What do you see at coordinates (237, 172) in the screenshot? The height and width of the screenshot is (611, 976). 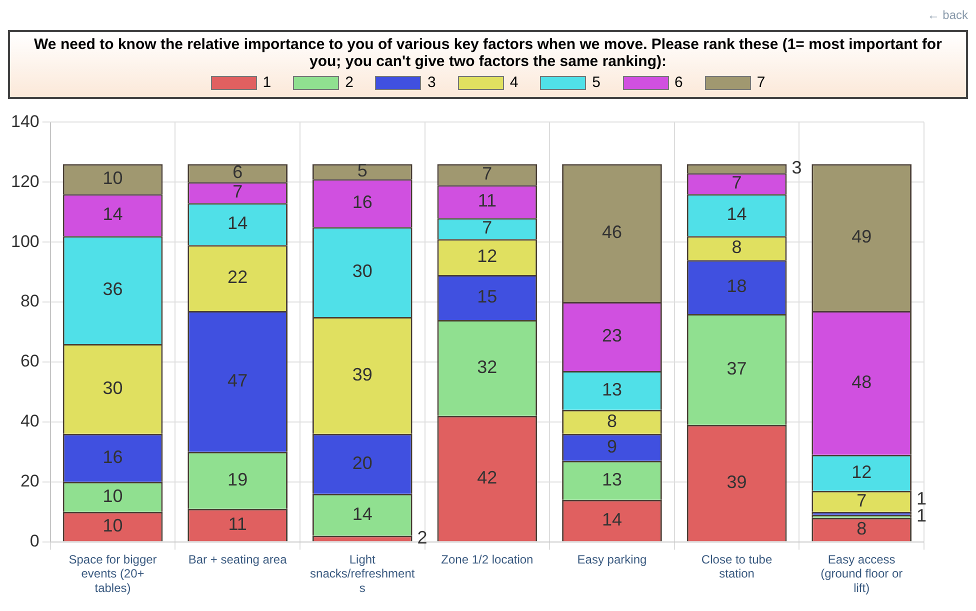 I see `data-label: 6` at bounding box center [237, 172].